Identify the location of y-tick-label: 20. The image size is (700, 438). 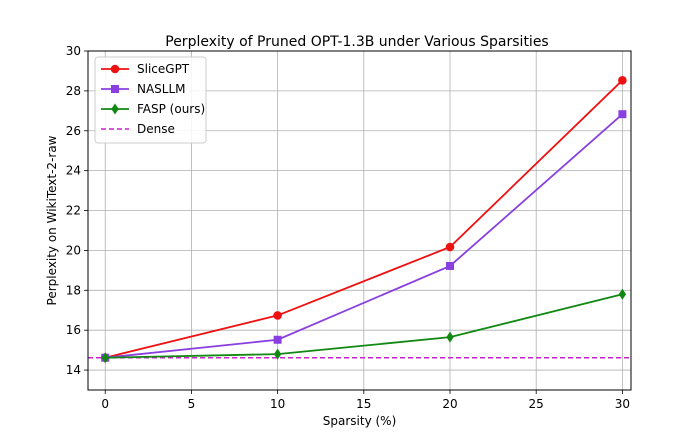
(73, 250).